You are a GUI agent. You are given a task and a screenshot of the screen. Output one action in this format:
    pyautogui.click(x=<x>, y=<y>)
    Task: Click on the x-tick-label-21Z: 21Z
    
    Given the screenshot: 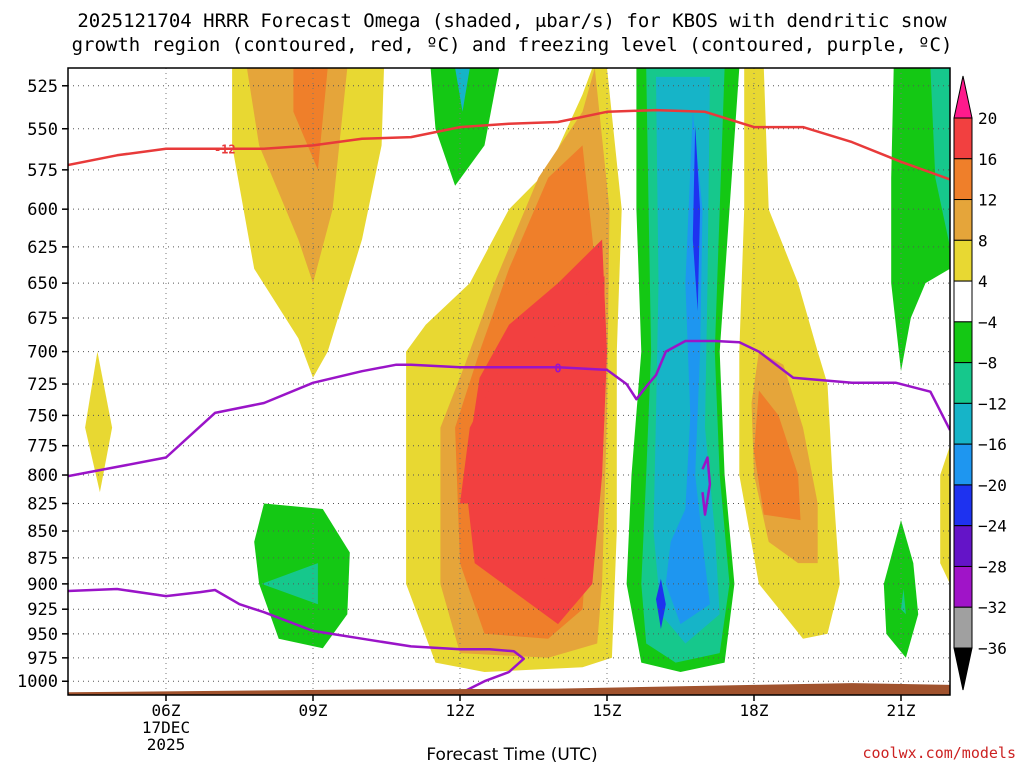 What is the action you would take?
    pyautogui.click(x=901, y=710)
    